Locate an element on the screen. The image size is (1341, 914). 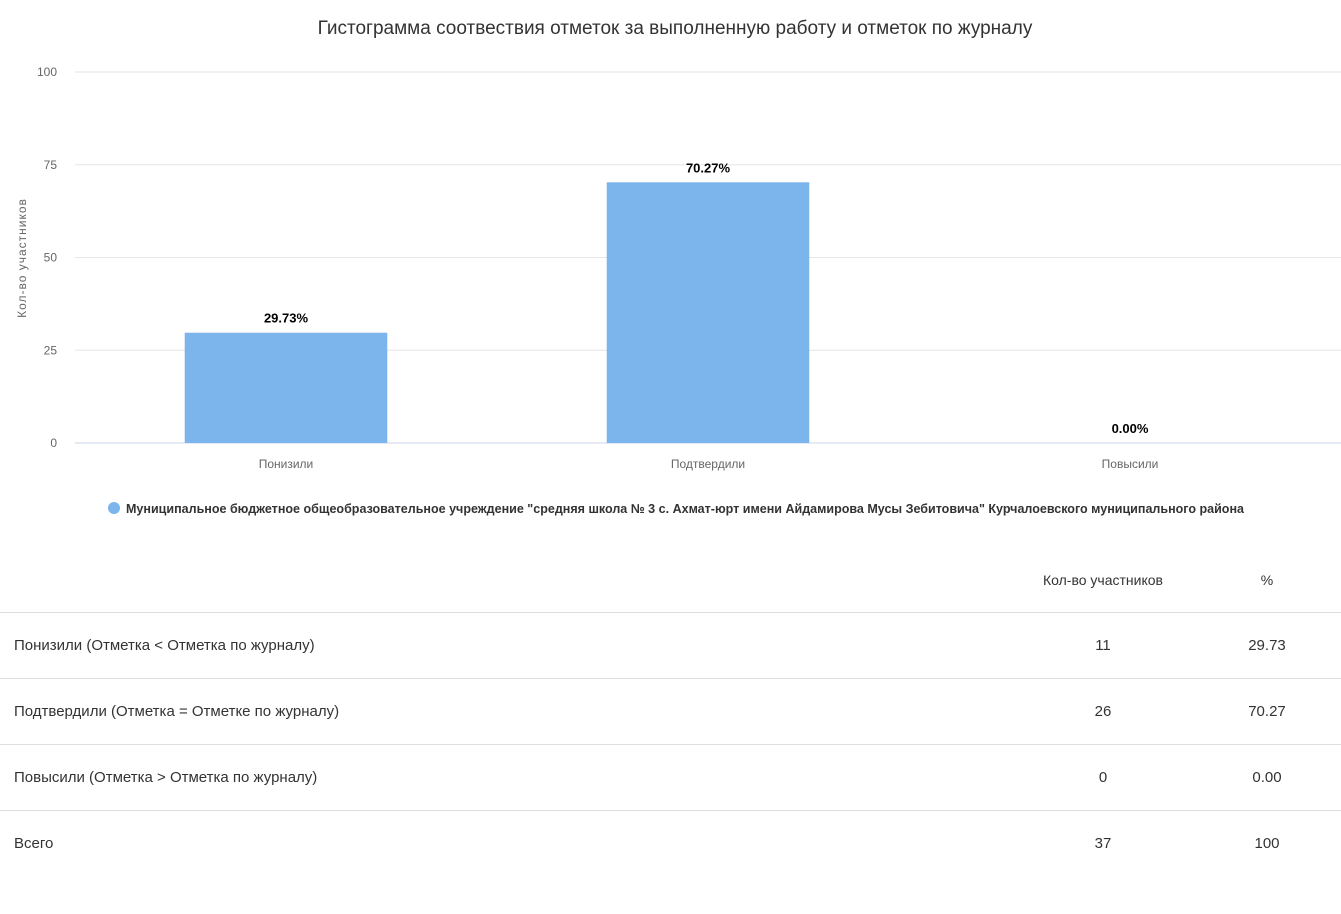
row-percent: 100 is located at coordinates (1267, 843).